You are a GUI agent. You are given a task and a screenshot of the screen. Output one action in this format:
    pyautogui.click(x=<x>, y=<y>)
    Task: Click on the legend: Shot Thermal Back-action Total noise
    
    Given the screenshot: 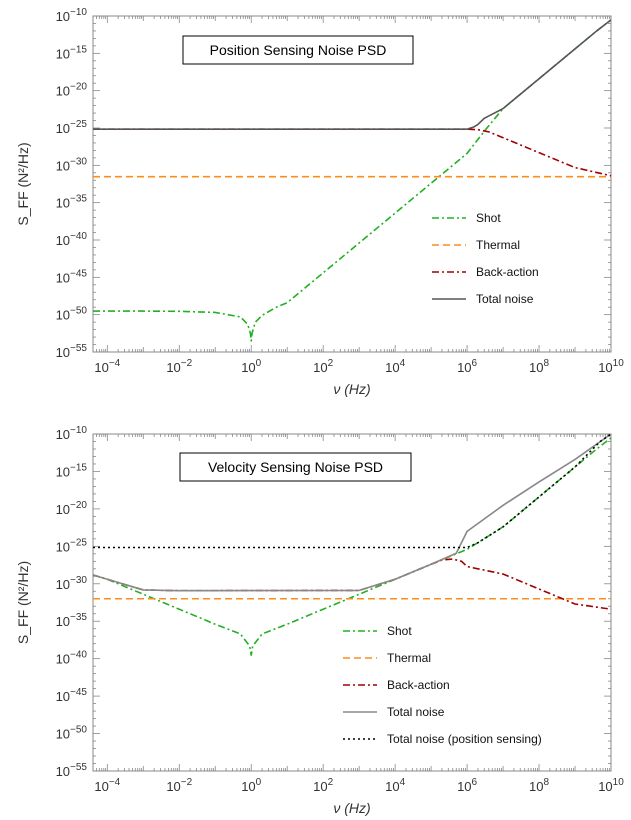 What is the action you would take?
    pyautogui.click(x=485, y=258)
    